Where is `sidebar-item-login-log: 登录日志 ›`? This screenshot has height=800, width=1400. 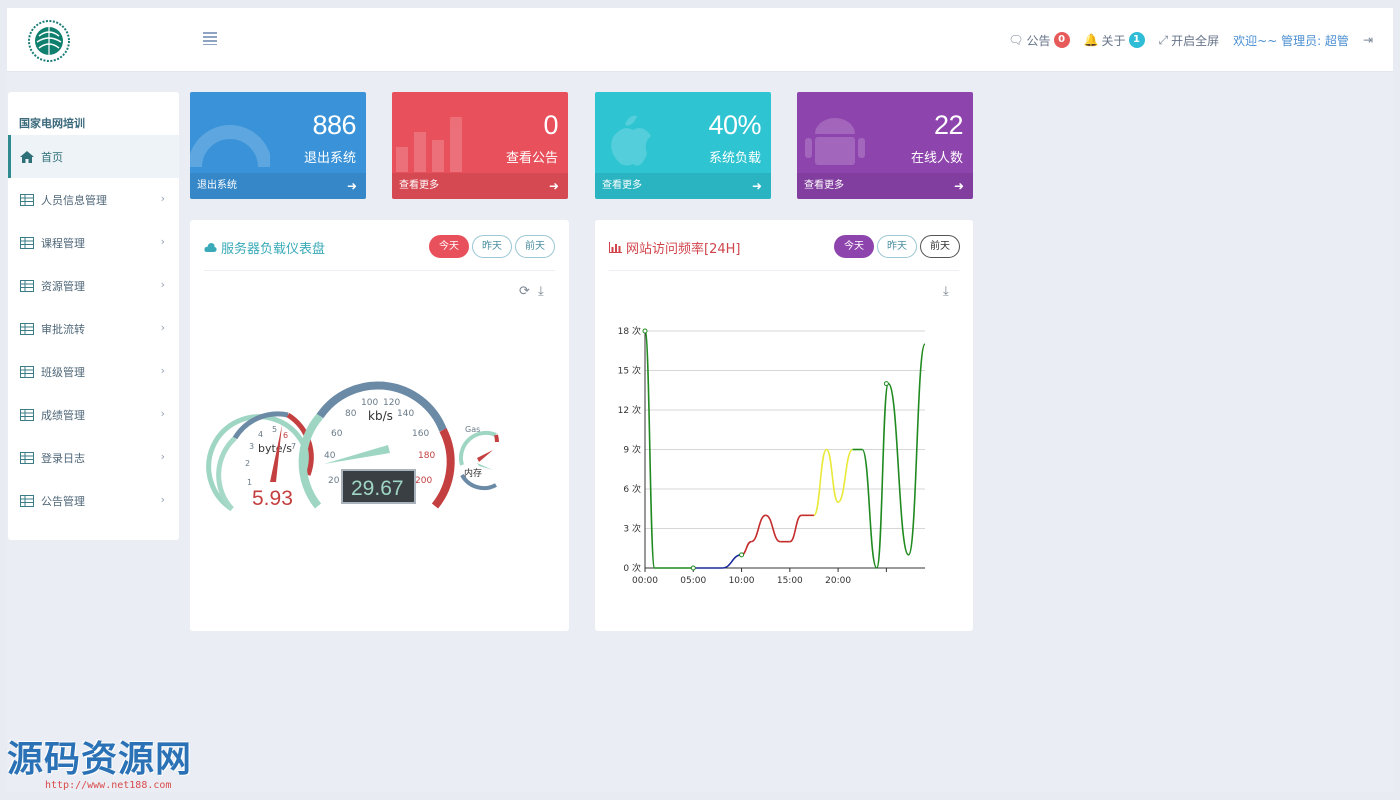
sidebar-item-login-log: 登录日志 › is located at coordinates (93, 457).